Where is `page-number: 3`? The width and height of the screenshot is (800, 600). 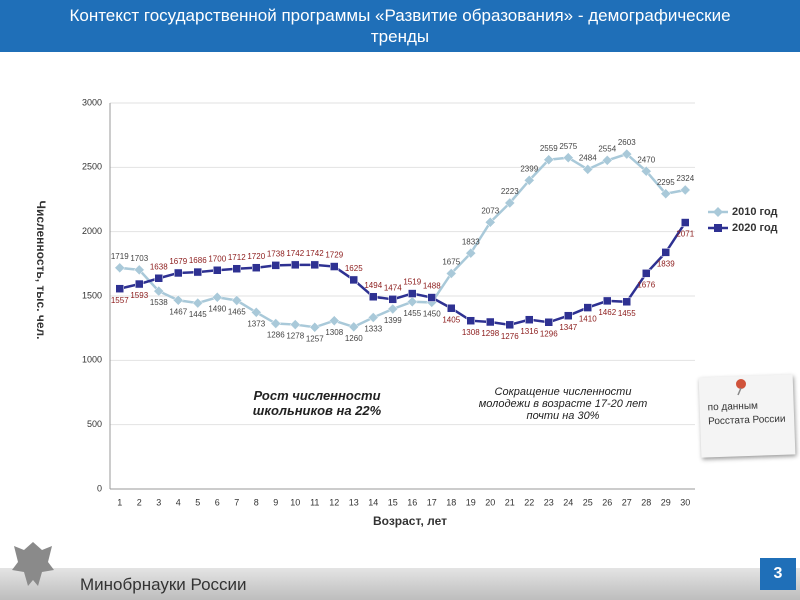
page-number: 3 is located at coordinates (778, 574).